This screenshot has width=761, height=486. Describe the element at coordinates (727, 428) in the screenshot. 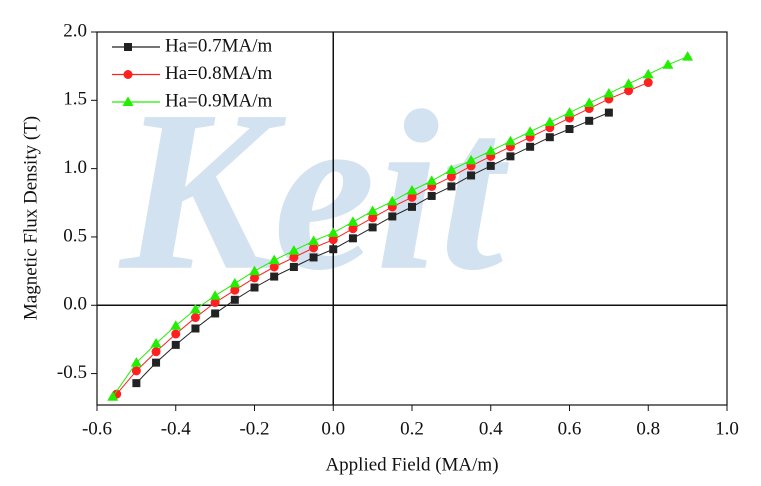

I see `x-tick-label: 1.0` at that location.